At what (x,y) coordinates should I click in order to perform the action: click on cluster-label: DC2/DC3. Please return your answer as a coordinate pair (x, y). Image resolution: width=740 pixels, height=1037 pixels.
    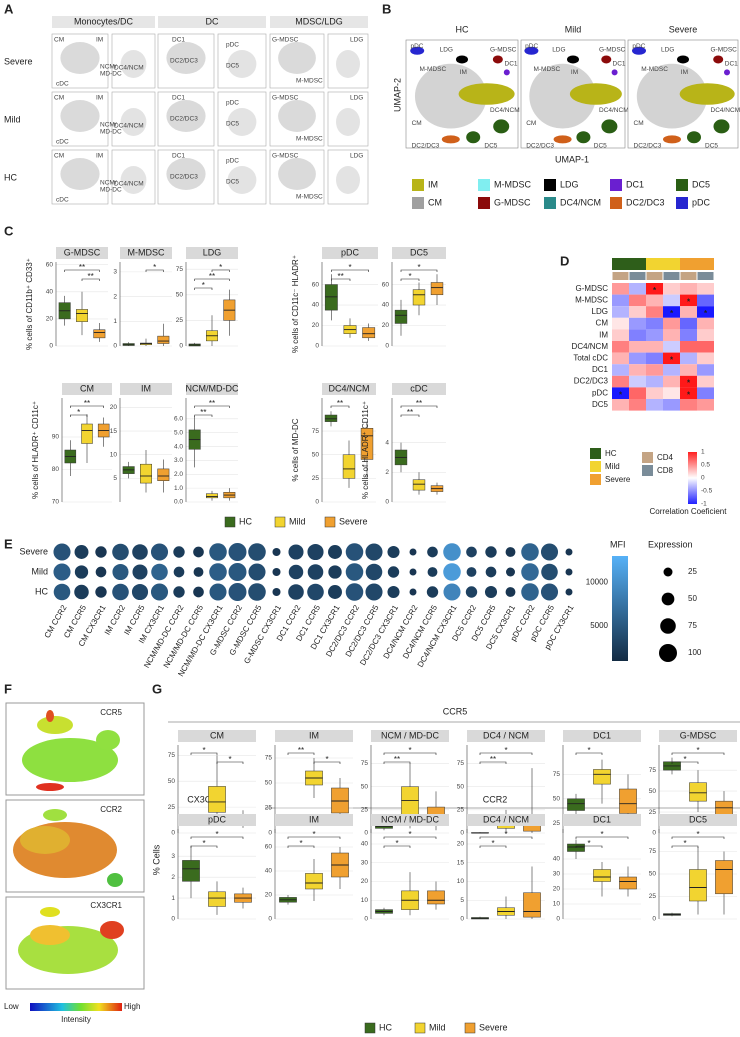
    Looking at the image, I should click on (540, 146).